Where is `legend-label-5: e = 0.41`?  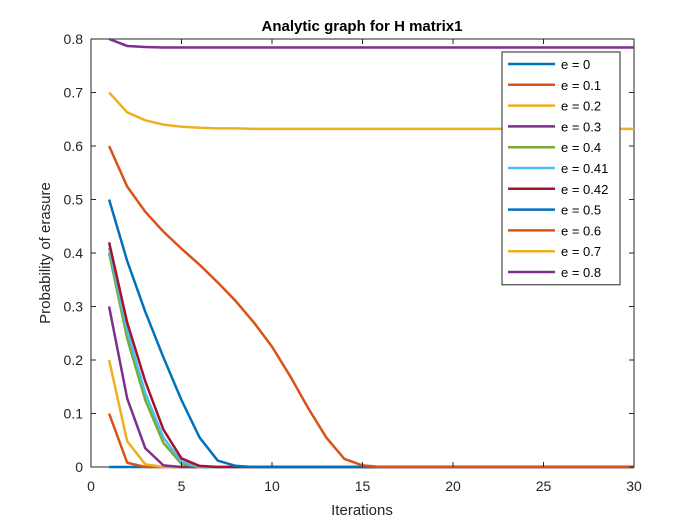
legend-label-5: e = 0.41 is located at coordinates (584, 168).